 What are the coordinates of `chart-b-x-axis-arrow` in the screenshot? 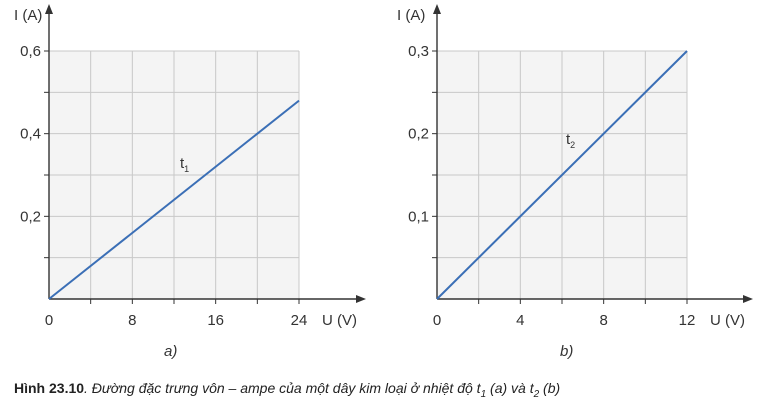 It's located at (748, 299).